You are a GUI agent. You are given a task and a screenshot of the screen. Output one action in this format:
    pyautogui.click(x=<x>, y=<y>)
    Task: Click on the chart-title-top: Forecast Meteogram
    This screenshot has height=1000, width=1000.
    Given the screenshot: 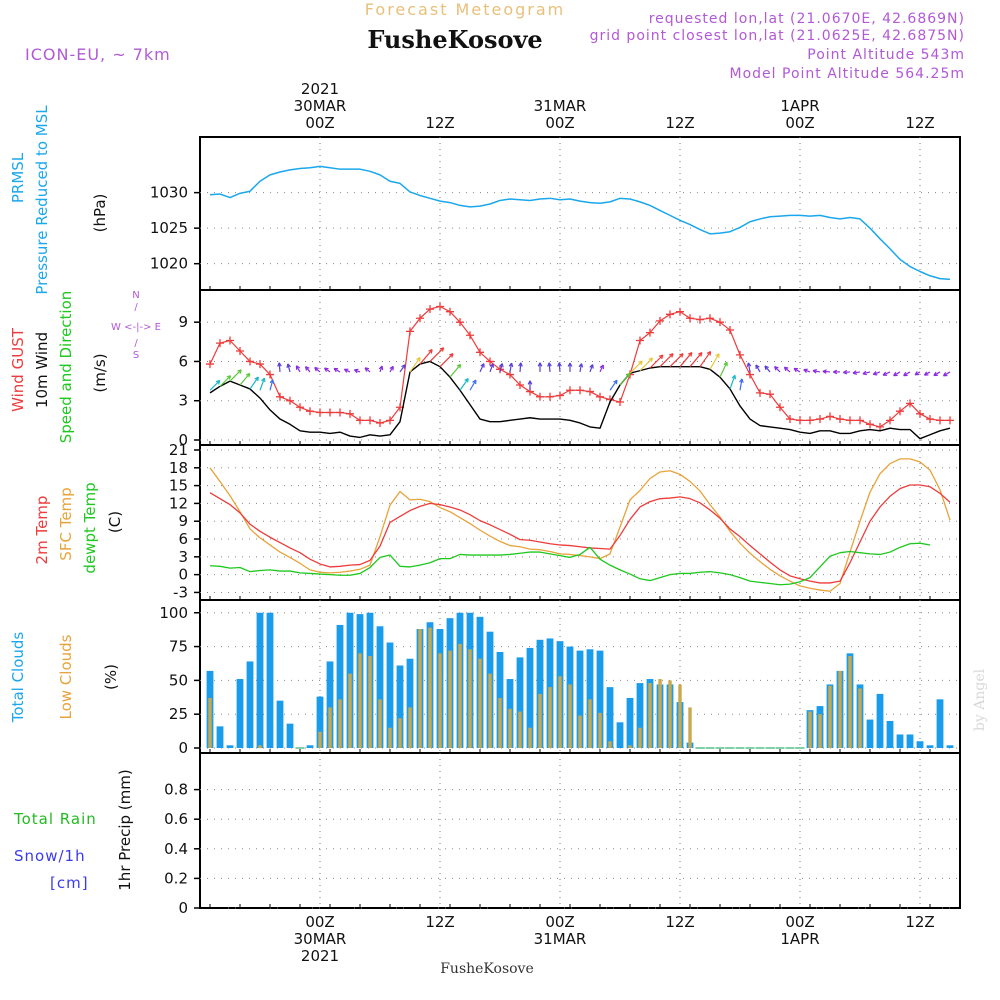 What is the action you would take?
    pyautogui.click(x=465, y=9)
    